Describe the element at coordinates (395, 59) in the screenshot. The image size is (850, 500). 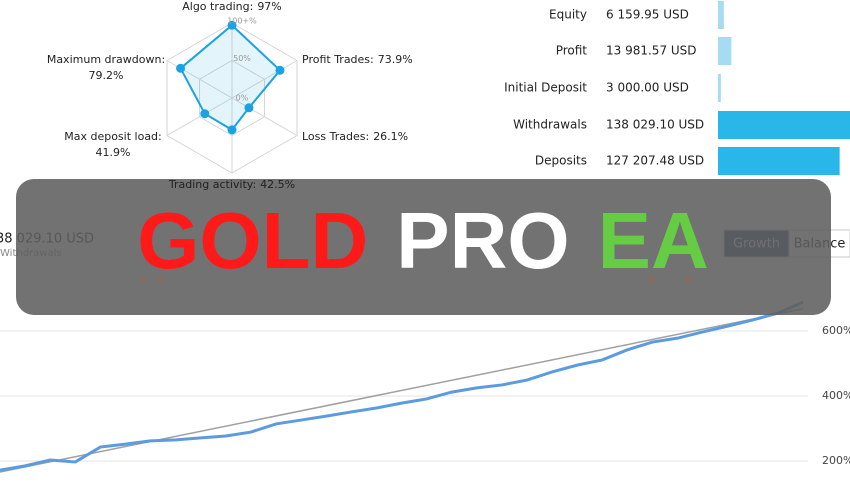
I see `radar-label-value: 73.9%` at that location.